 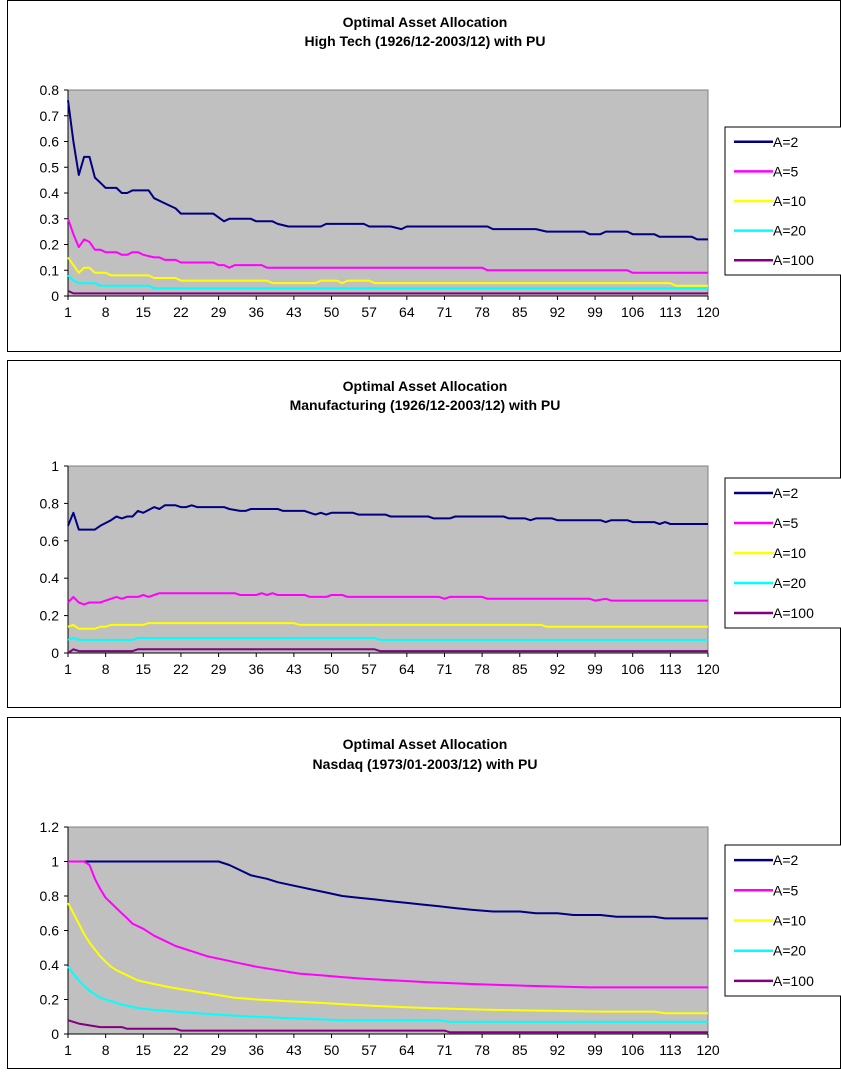 I want to click on y-tick-label: 0.1, so click(x=50, y=270).